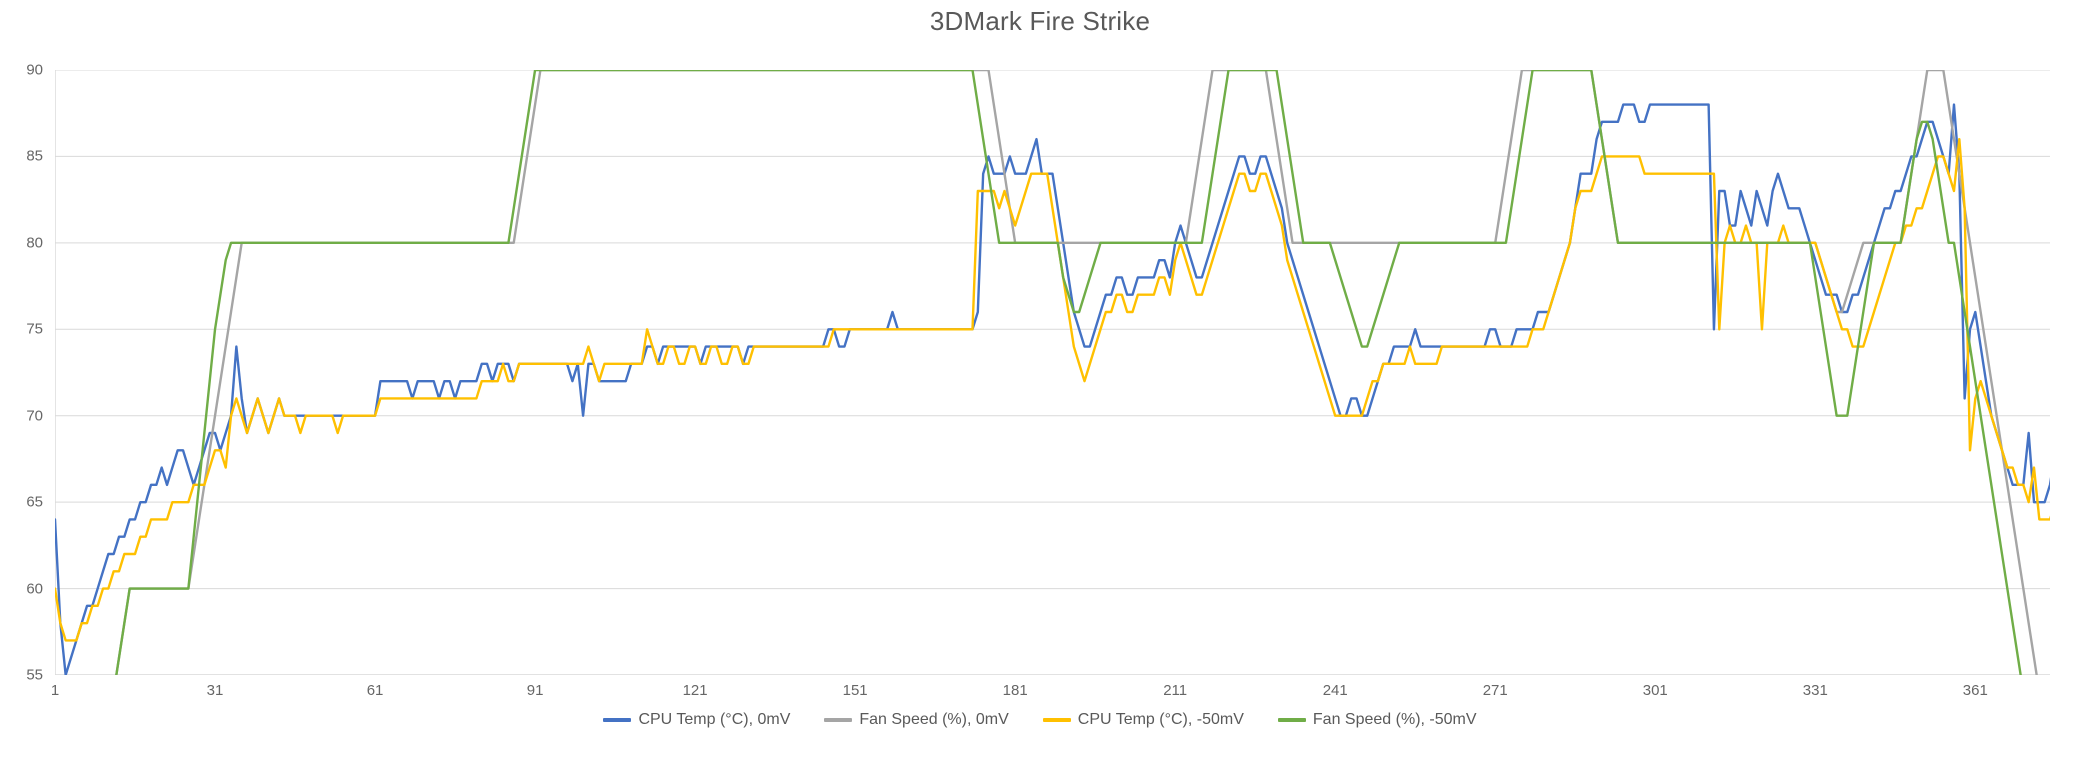 The width and height of the screenshot is (2080, 757). Describe the element at coordinates (375, 690) in the screenshot. I see `x-axis-tick-61: 61` at that location.